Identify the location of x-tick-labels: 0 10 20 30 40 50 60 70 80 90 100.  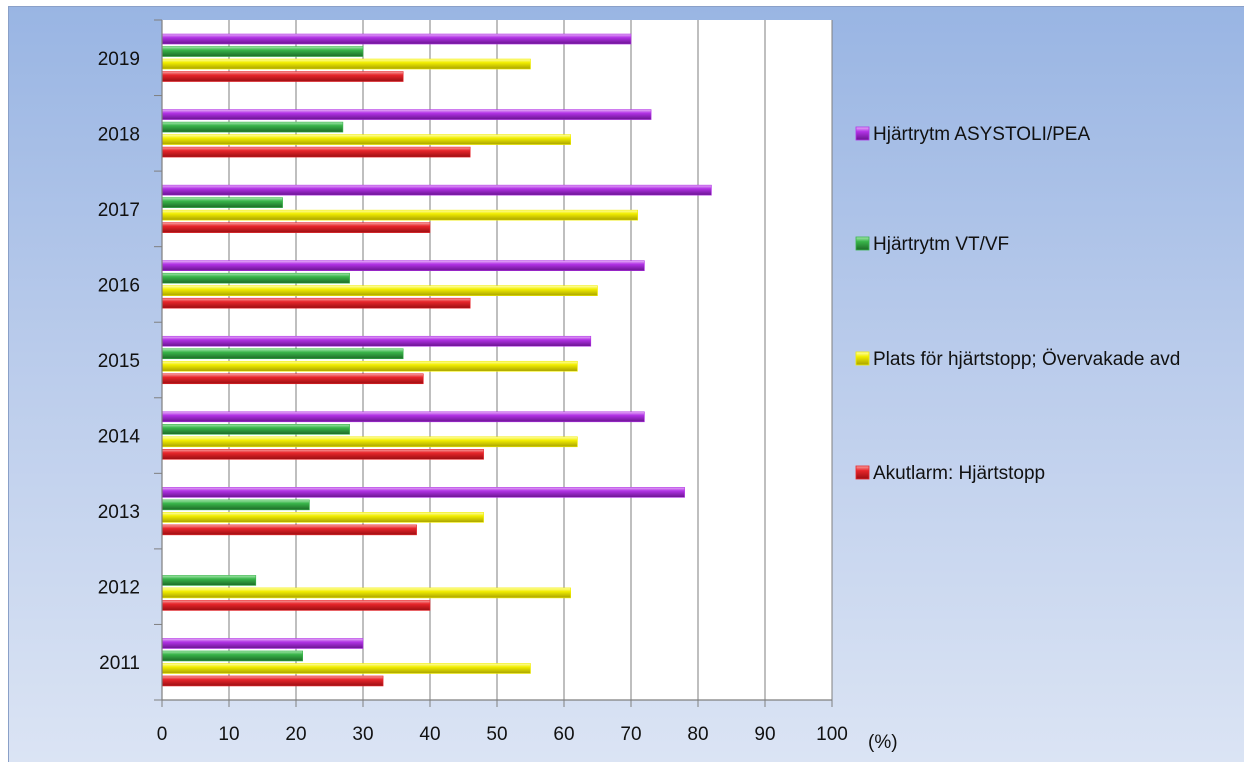
(502, 734).